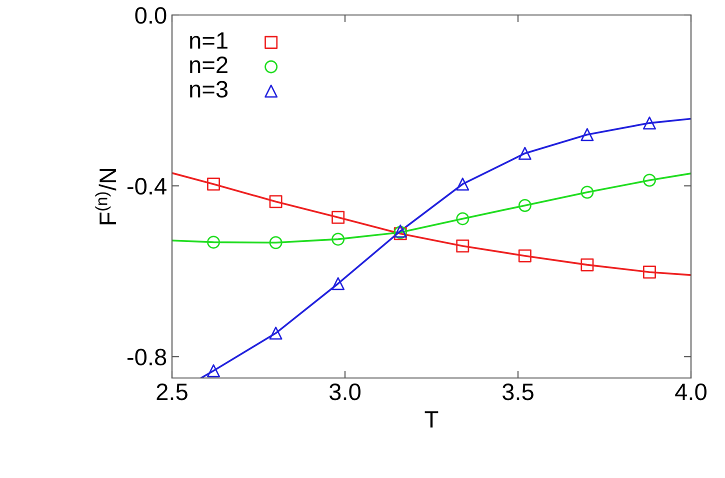 The height and width of the screenshot is (478, 725). I want to click on legend-label: n=3, so click(209, 89).